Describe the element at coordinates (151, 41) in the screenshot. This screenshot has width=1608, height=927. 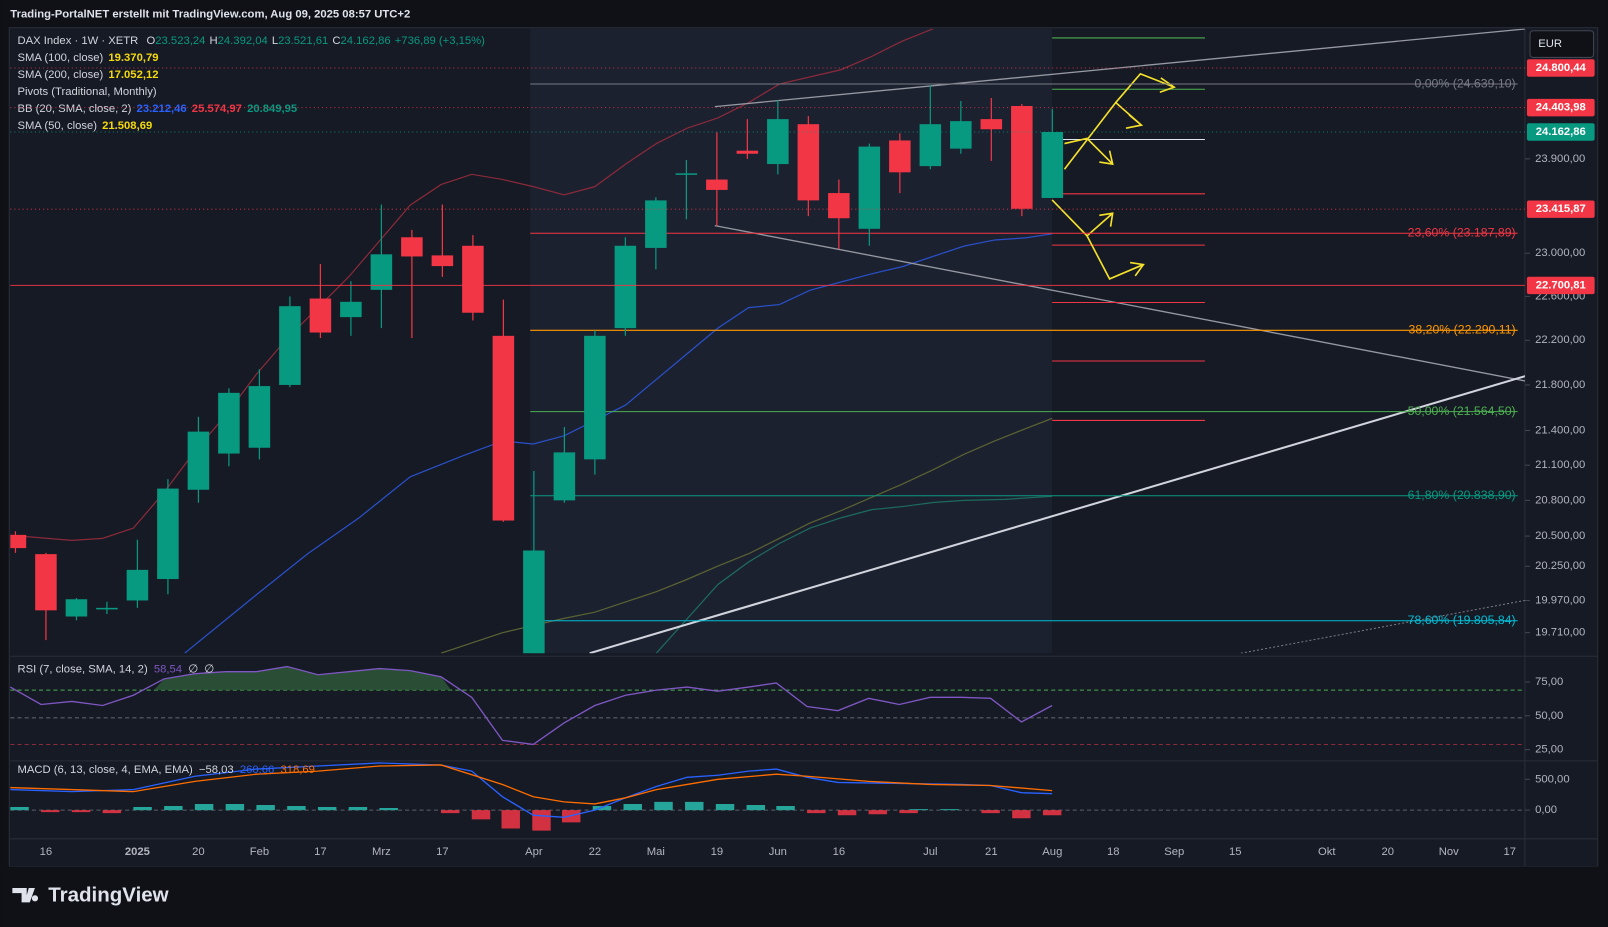
I see `ohlc-key: O` at that location.